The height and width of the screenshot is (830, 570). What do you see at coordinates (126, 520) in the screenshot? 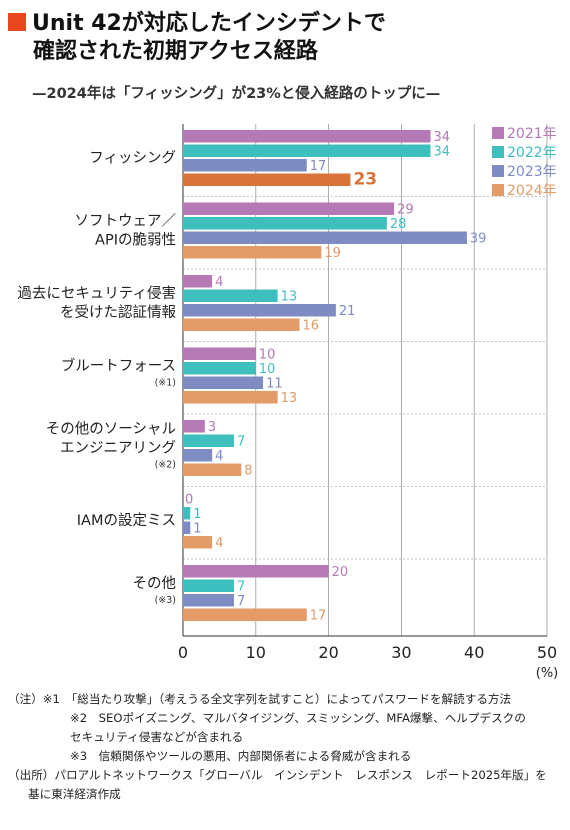
I see `category-label: IAMの設定ミス` at bounding box center [126, 520].